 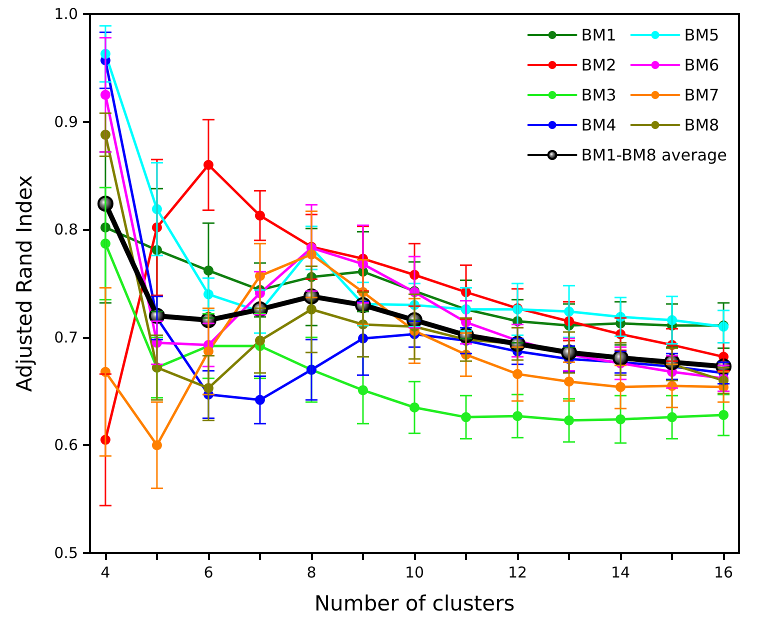 I want to click on legend-label: BM3, so click(x=598, y=95).